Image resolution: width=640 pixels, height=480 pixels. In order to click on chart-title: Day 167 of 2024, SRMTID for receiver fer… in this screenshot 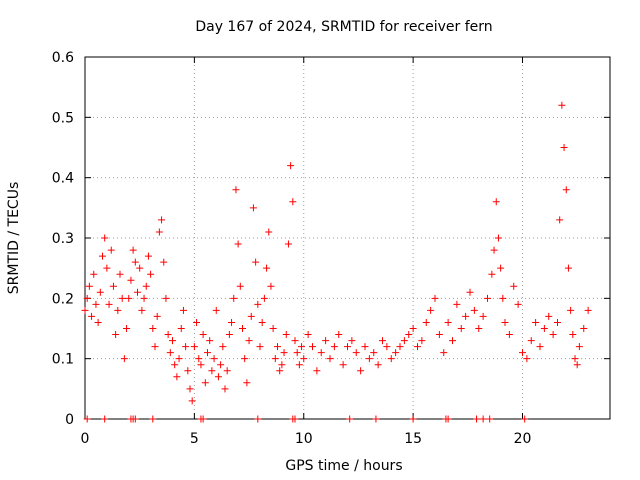, I will do `click(343, 27)`.